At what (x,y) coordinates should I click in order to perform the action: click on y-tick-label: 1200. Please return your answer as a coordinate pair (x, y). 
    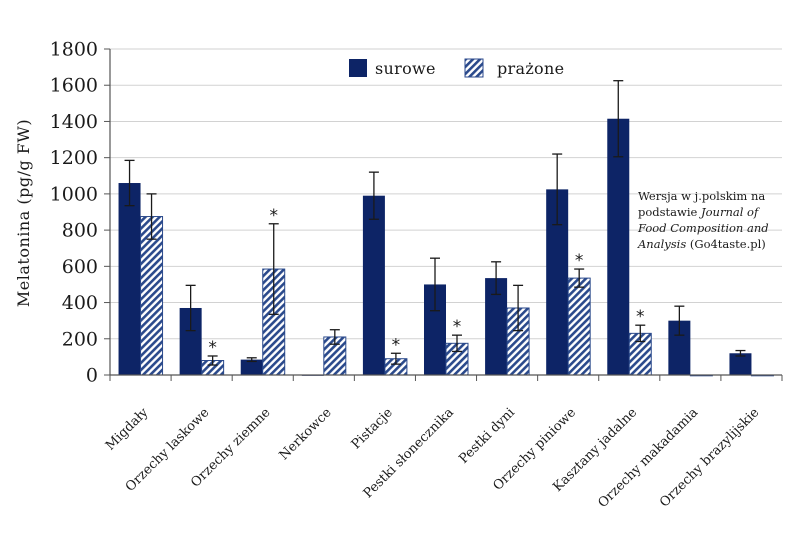
    Looking at the image, I should click on (74, 158).